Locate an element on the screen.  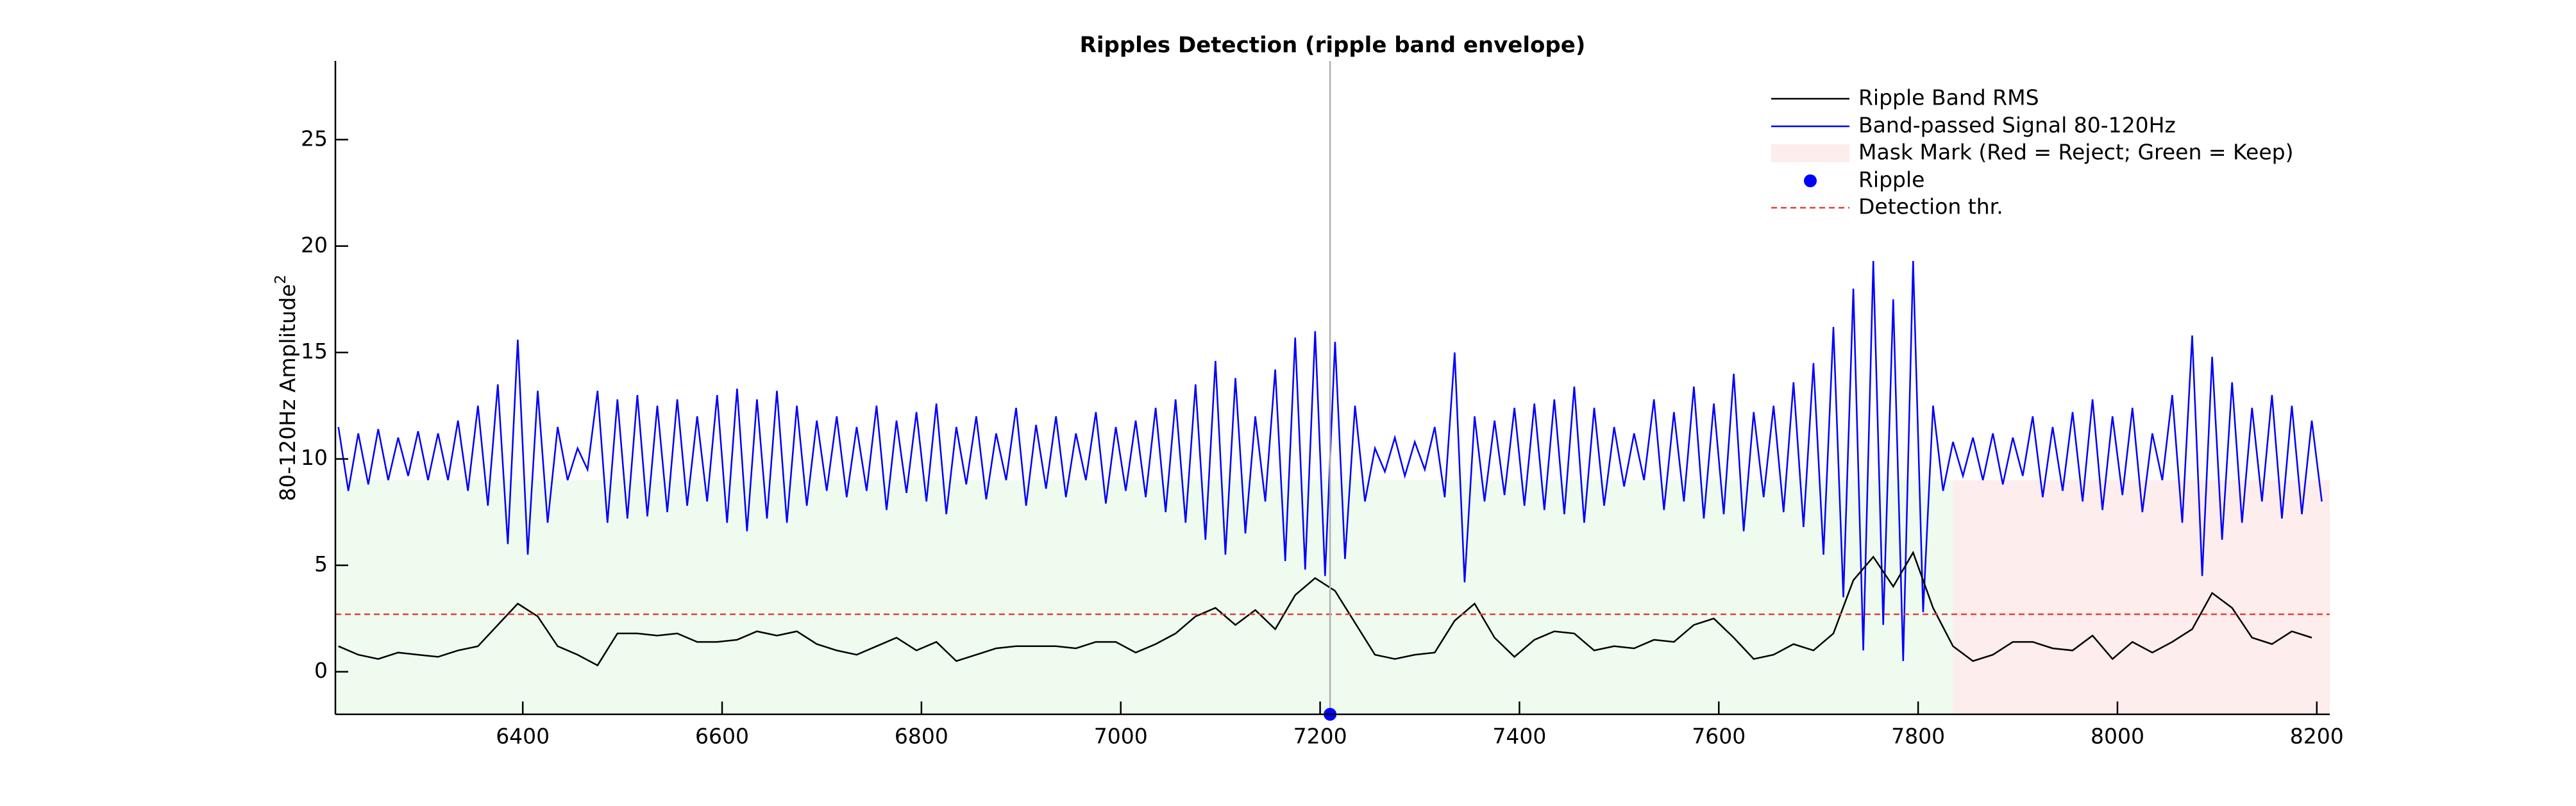
series-line is located at coordinates (1325, 608).